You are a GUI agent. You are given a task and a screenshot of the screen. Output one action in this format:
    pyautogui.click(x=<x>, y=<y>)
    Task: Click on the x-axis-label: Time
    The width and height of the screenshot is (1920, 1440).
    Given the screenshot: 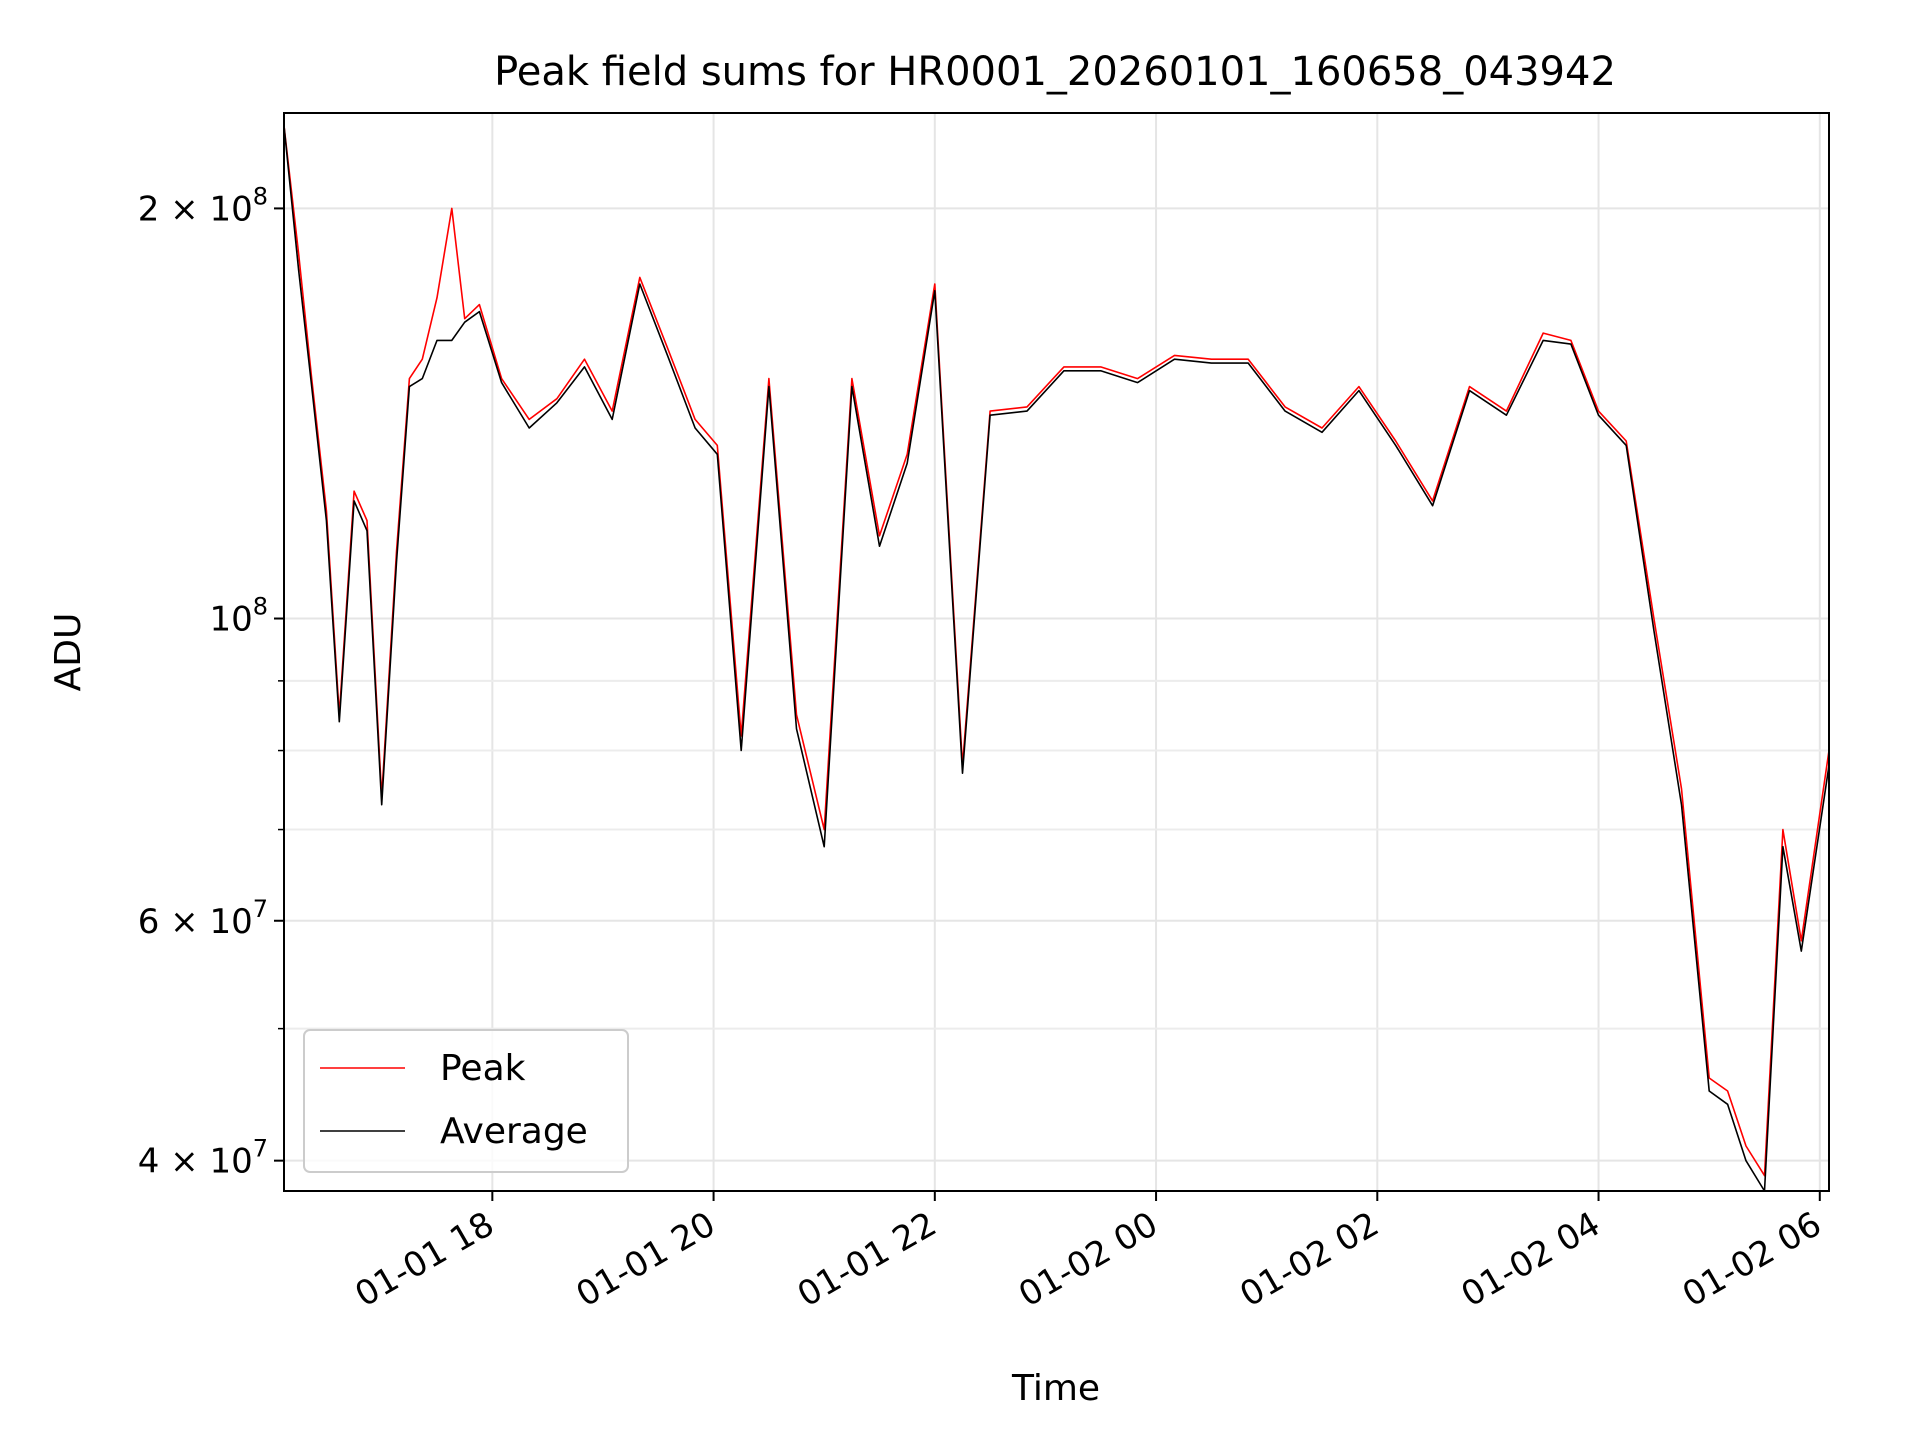 What is the action you would take?
    pyautogui.click(x=1055, y=1388)
    